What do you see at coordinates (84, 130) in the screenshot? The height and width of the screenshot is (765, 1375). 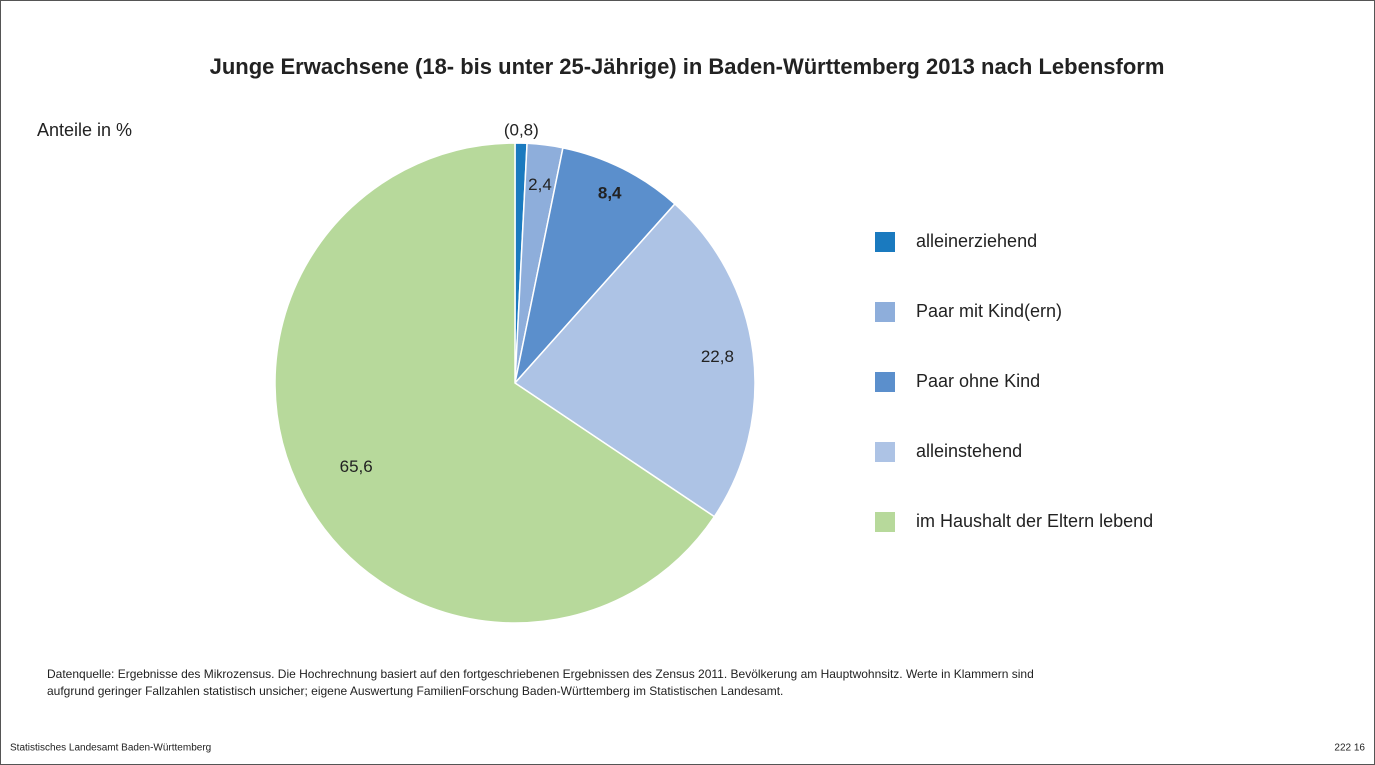 I see `subtitle: Anteile in %` at bounding box center [84, 130].